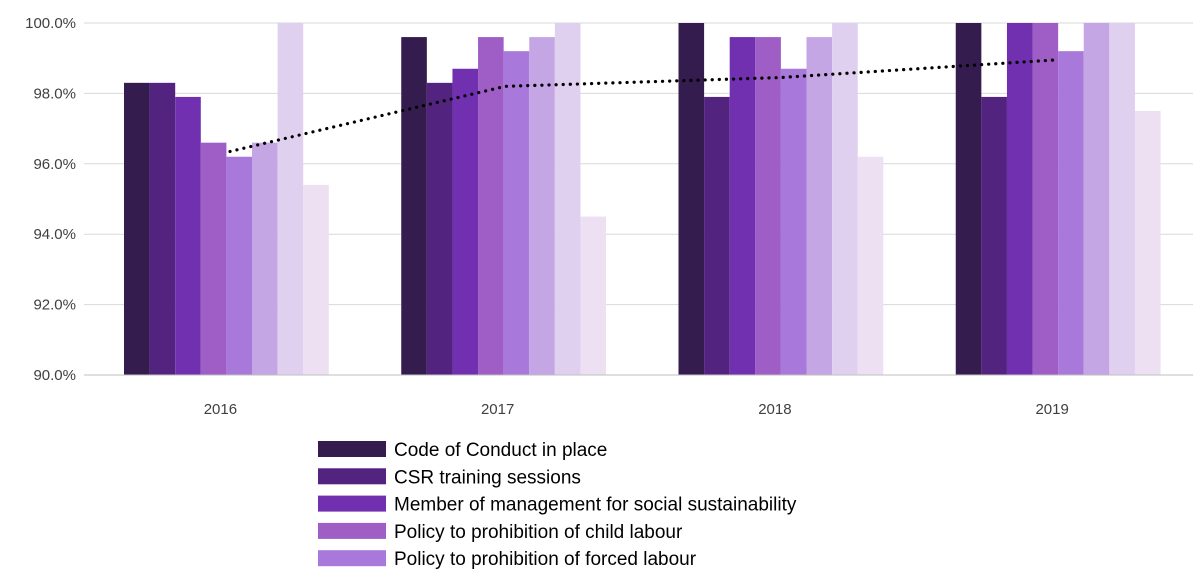 This screenshot has height=578, width=1195. I want to click on trendline-path, so click(642, 106).